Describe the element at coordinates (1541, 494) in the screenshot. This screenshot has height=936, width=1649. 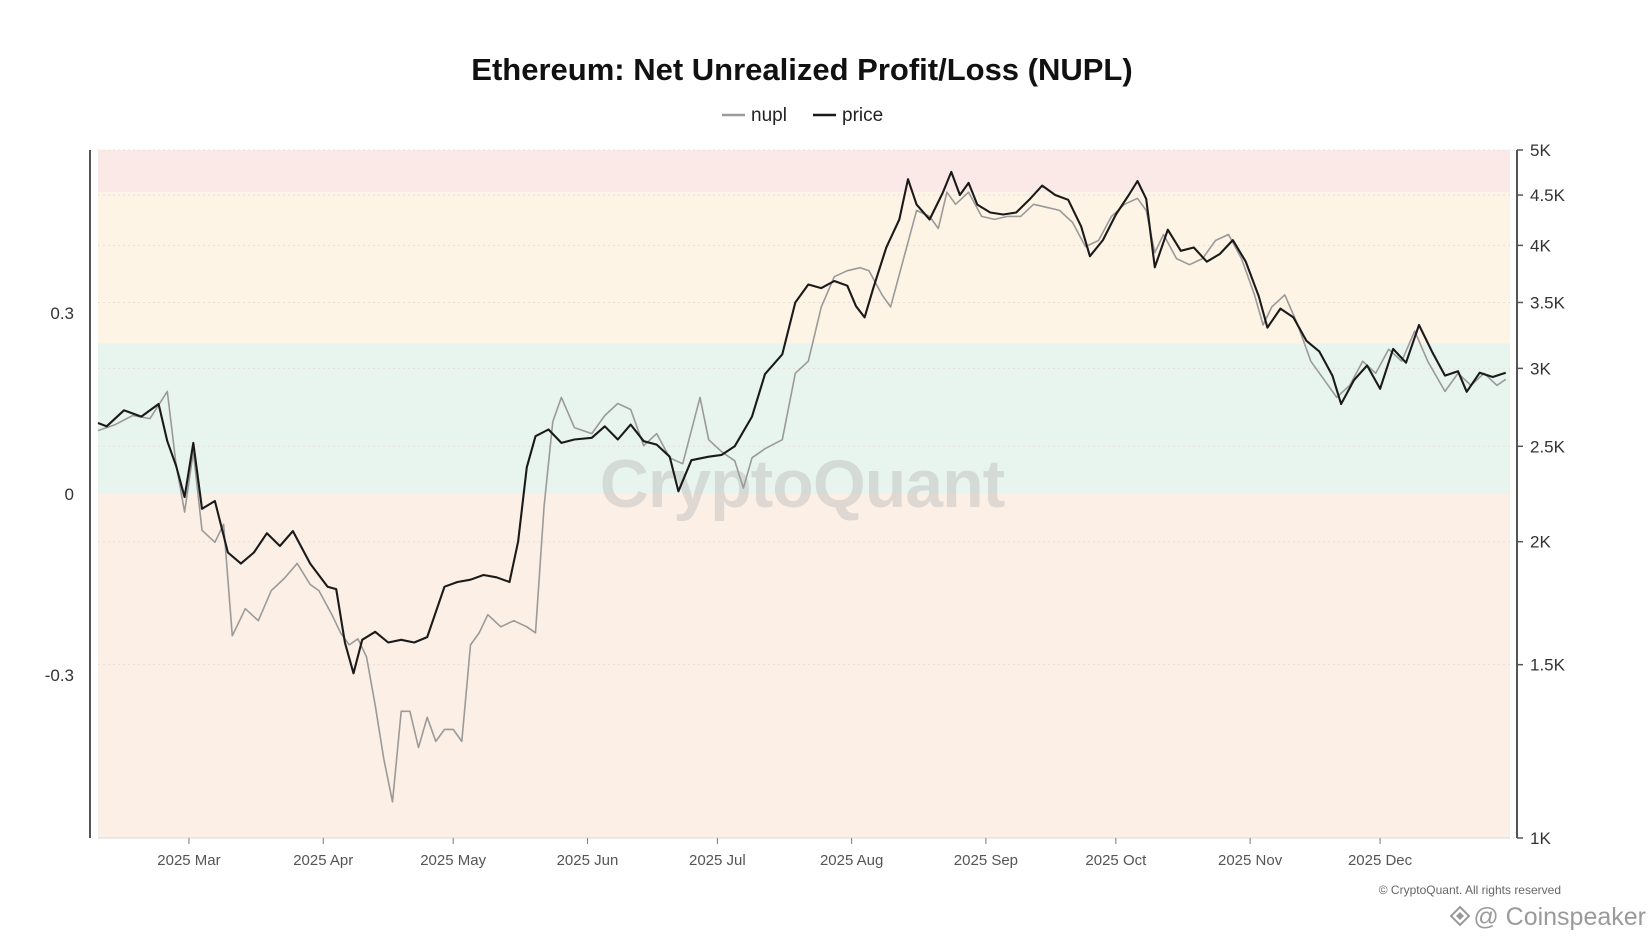
I see `right-axis: 5K 4.5K 4K 3.5K 3K 2.5K 2K 1.5K 1K` at that location.